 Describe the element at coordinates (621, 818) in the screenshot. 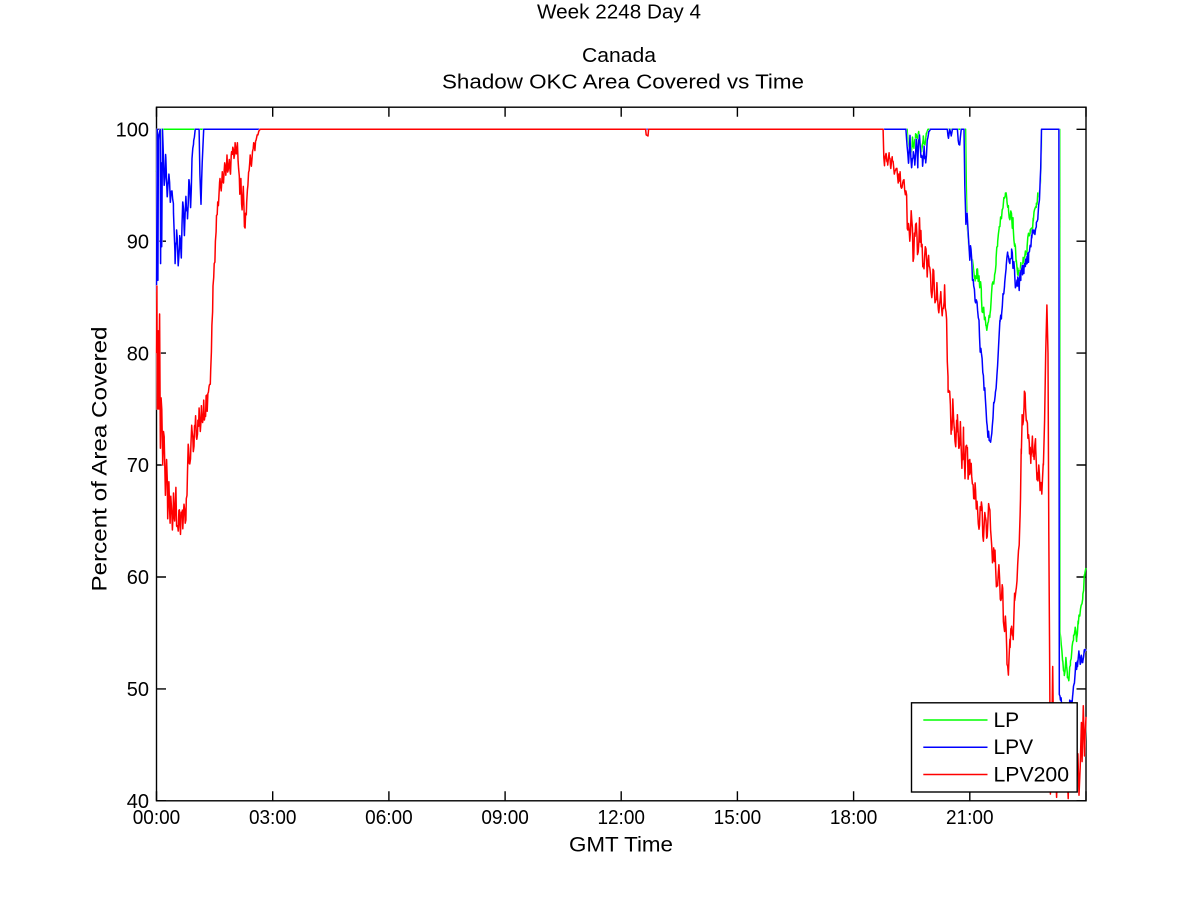

I see `svg-text: 12:00` at that location.